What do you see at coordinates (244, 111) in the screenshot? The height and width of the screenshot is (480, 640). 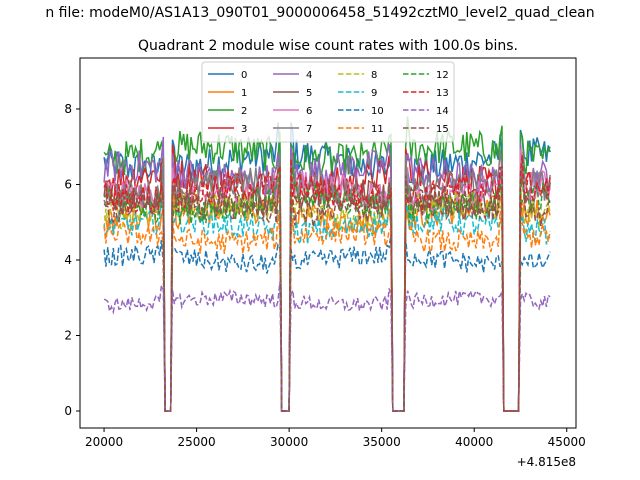 I see `legend-label-2: 2` at bounding box center [244, 111].